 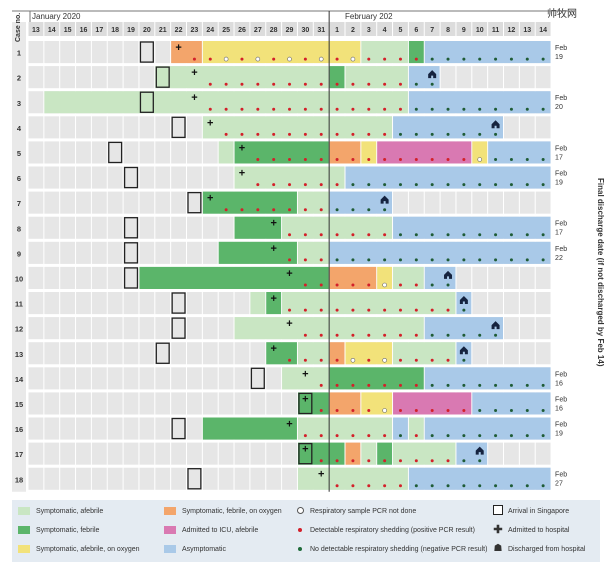 What do you see at coordinates (300, 549) in the screenshot?
I see `green-dot-icon` at bounding box center [300, 549].